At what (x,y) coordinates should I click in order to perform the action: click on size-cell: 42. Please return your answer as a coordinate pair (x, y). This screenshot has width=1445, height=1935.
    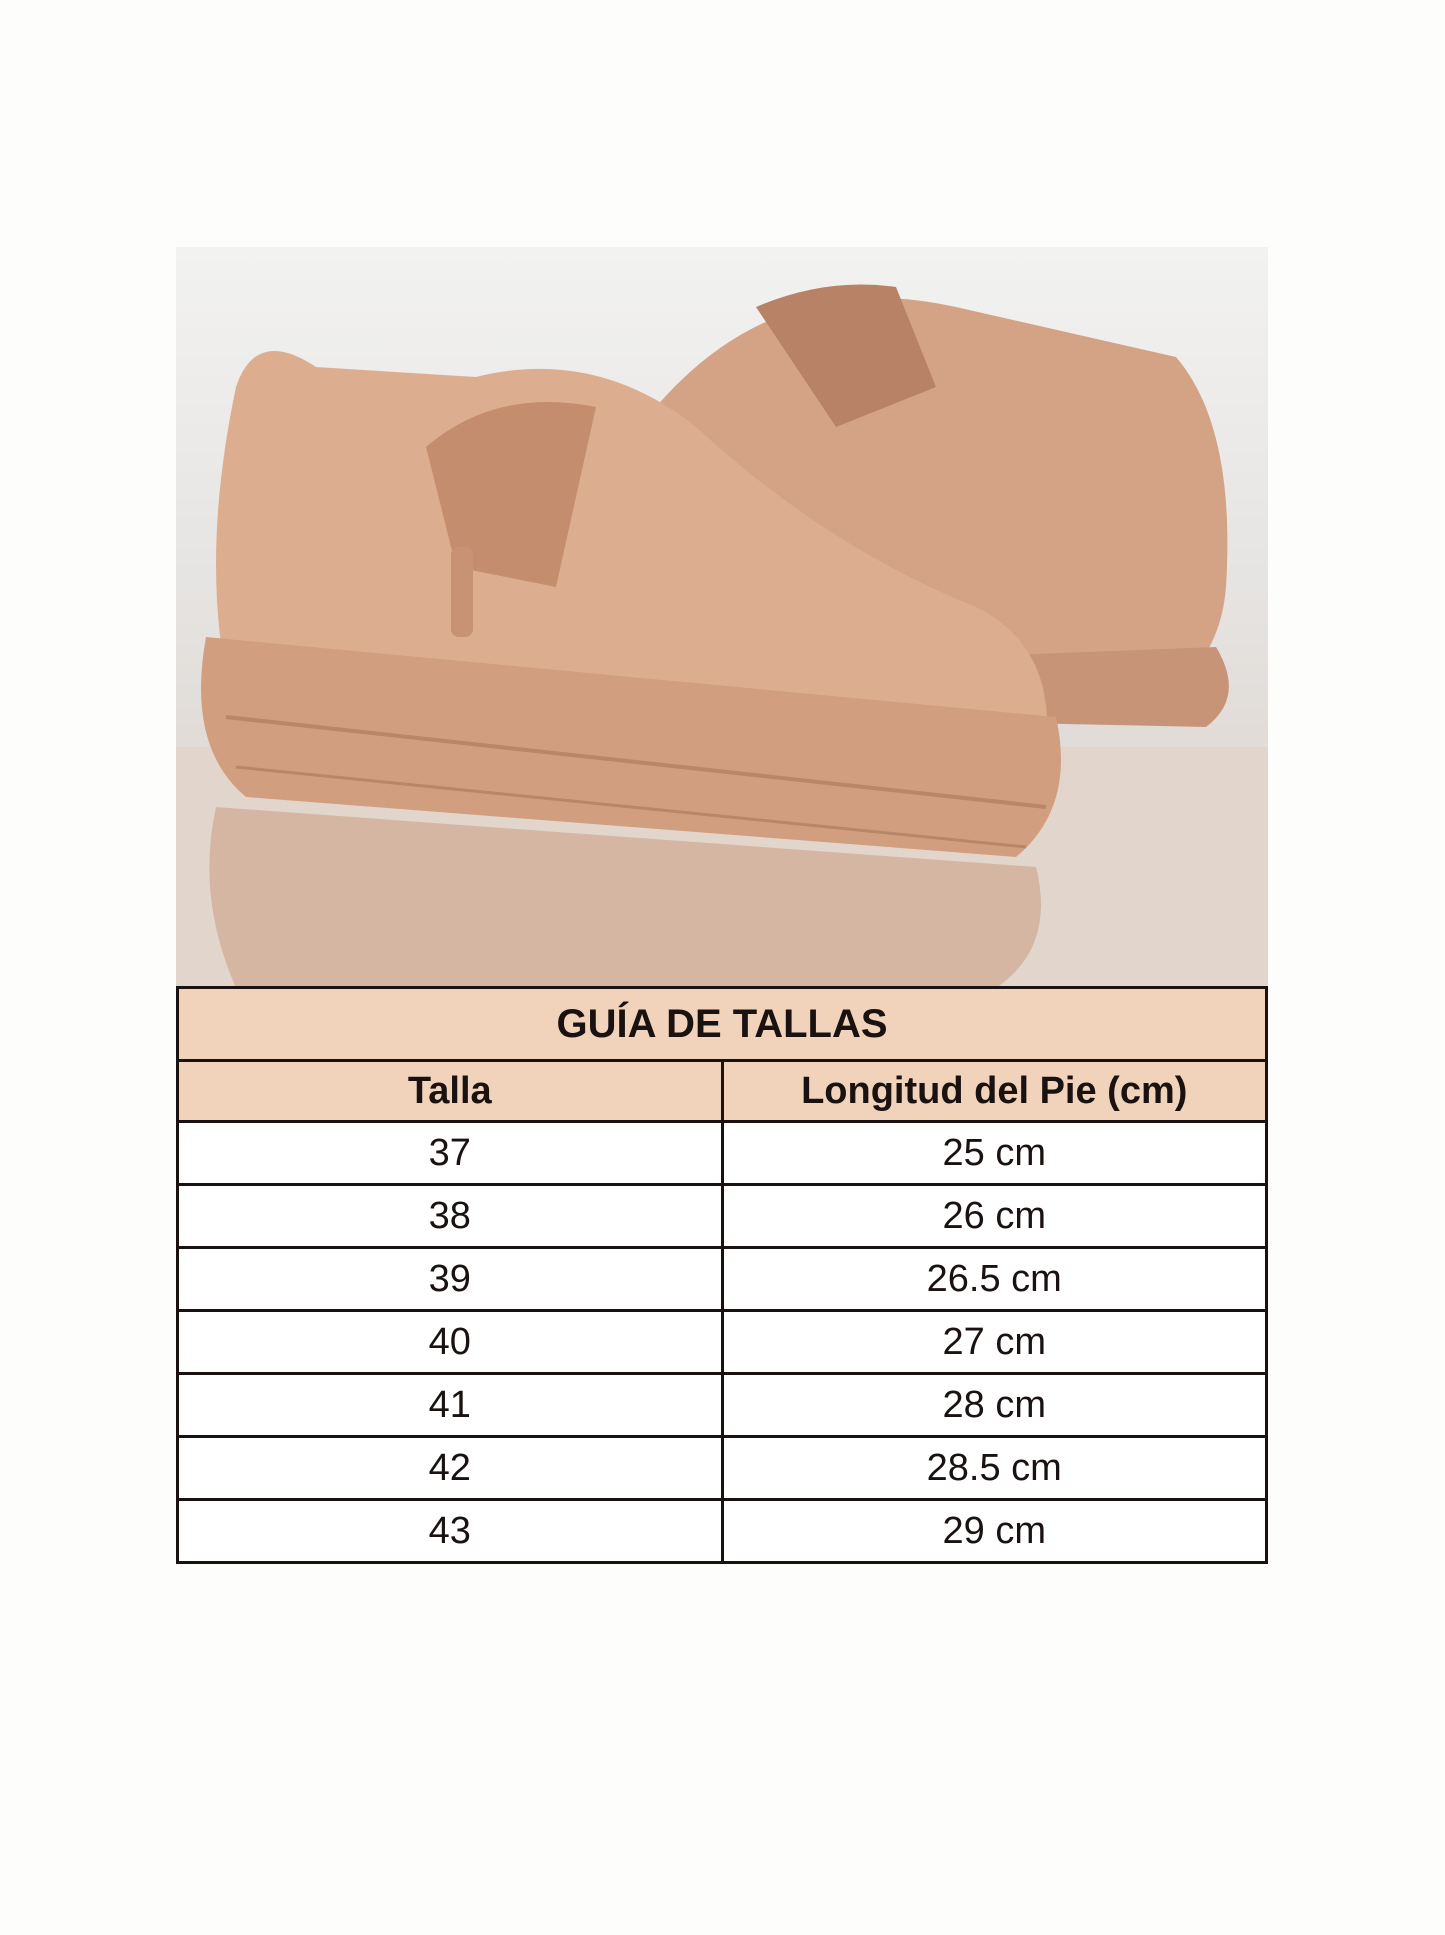
    Looking at the image, I should click on (450, 1468).